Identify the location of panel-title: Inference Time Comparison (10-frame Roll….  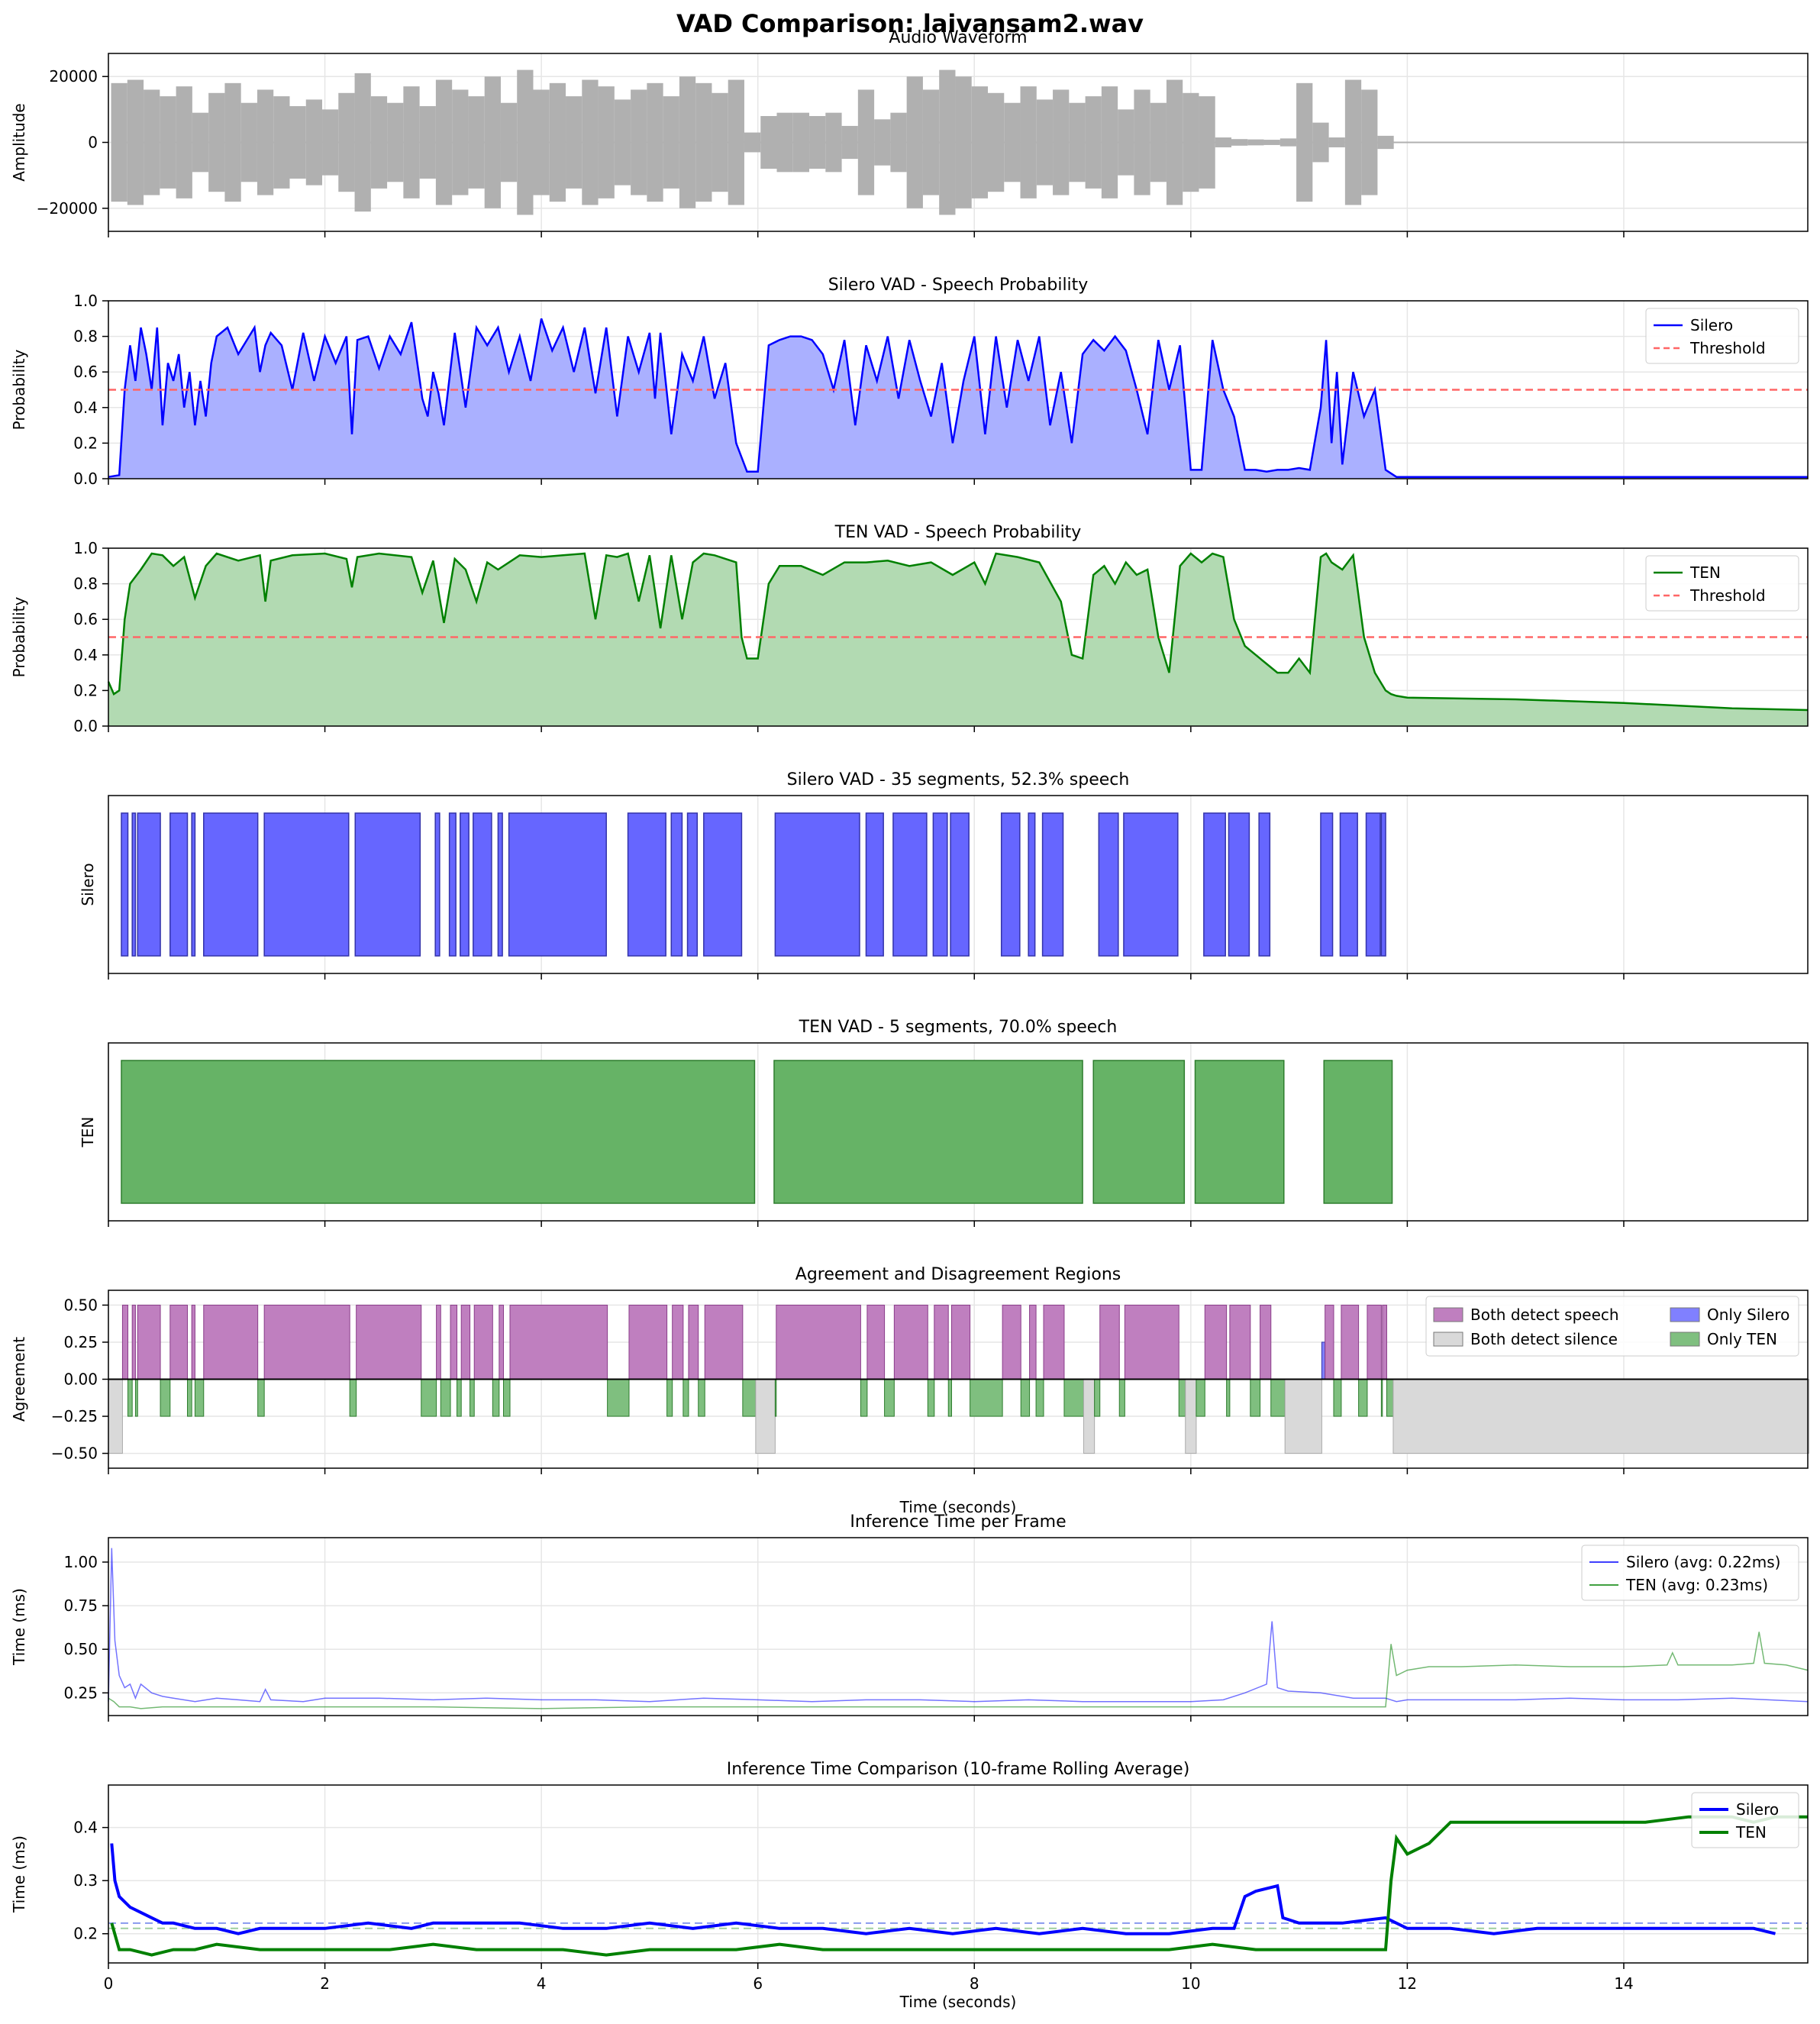
(958, 1769).